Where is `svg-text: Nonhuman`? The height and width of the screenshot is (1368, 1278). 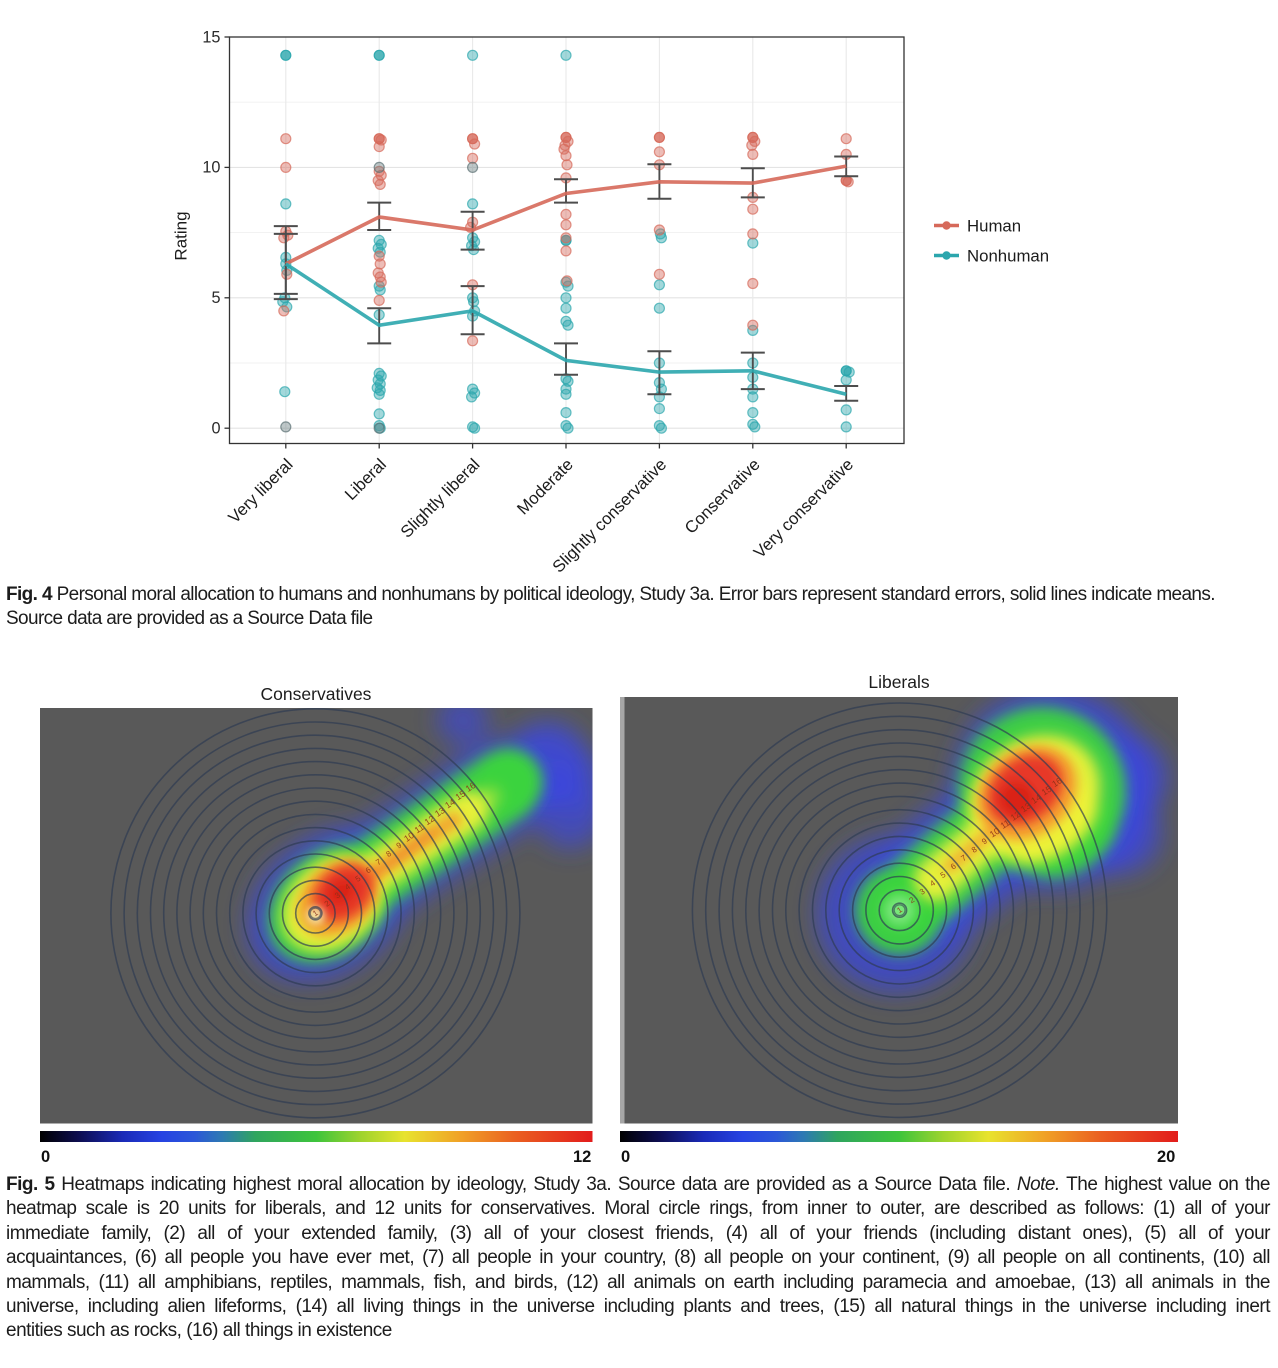
svg-text: Nonhuman is located at coordinates (1008, 256).